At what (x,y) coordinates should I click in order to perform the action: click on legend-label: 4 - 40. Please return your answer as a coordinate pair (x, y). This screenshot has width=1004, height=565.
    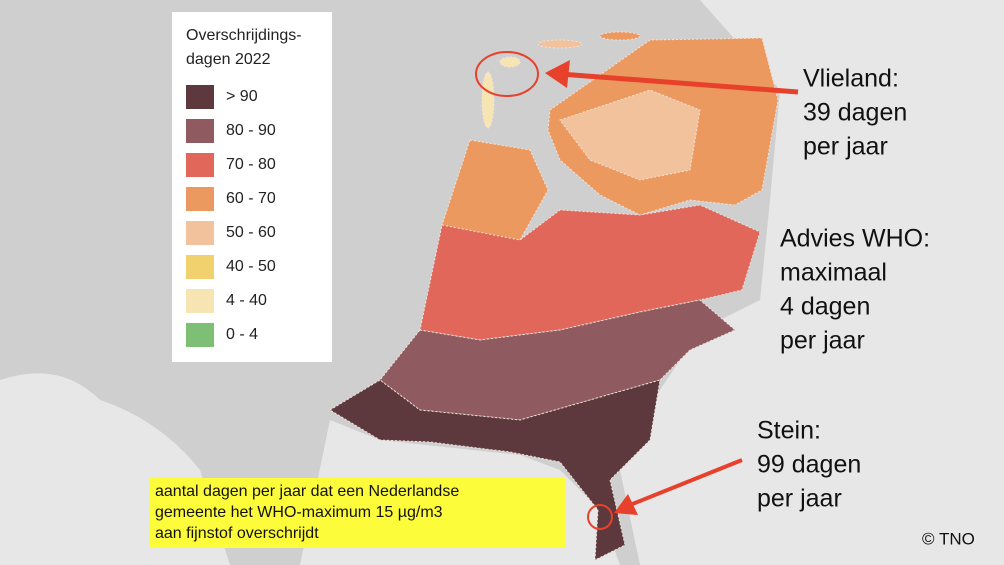
    Looking at the image, I should click on (246, 300).